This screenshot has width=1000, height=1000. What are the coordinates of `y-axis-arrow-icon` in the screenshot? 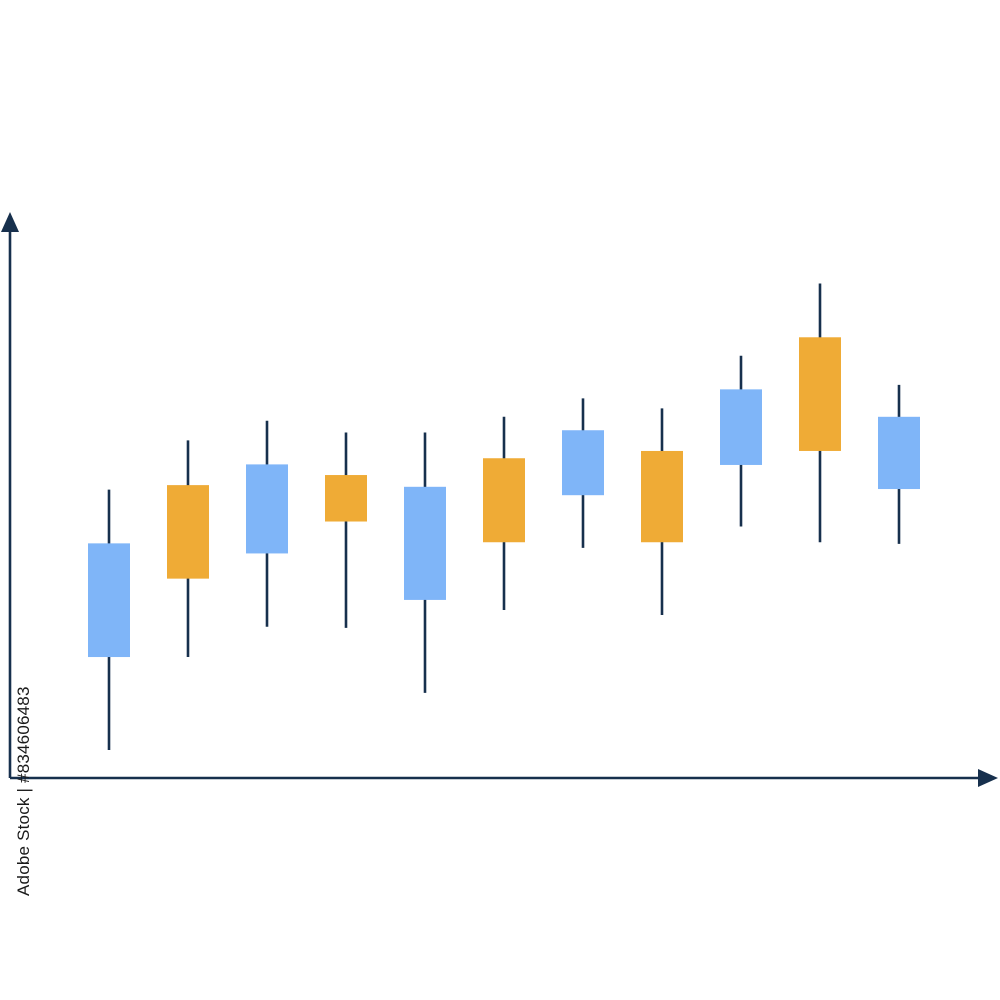 It's located at (10, 222).